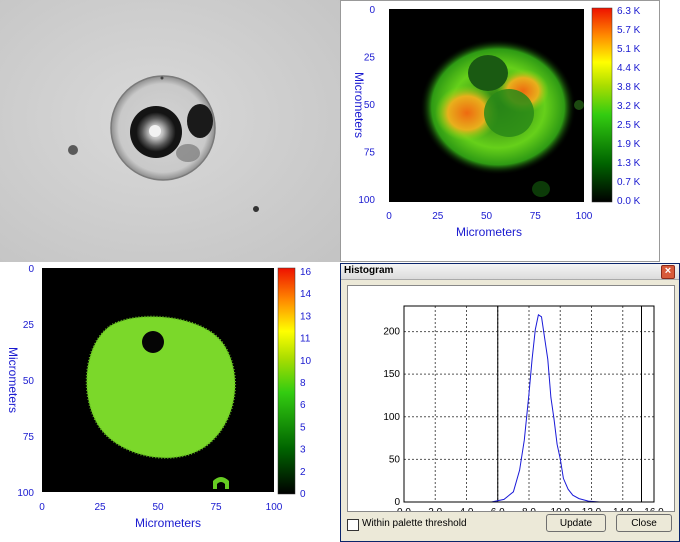 Image resolution: width=680 pixels, height=542 pixels. I want to click on lifetime-colorbar-tick: 16, so click(306, 272).